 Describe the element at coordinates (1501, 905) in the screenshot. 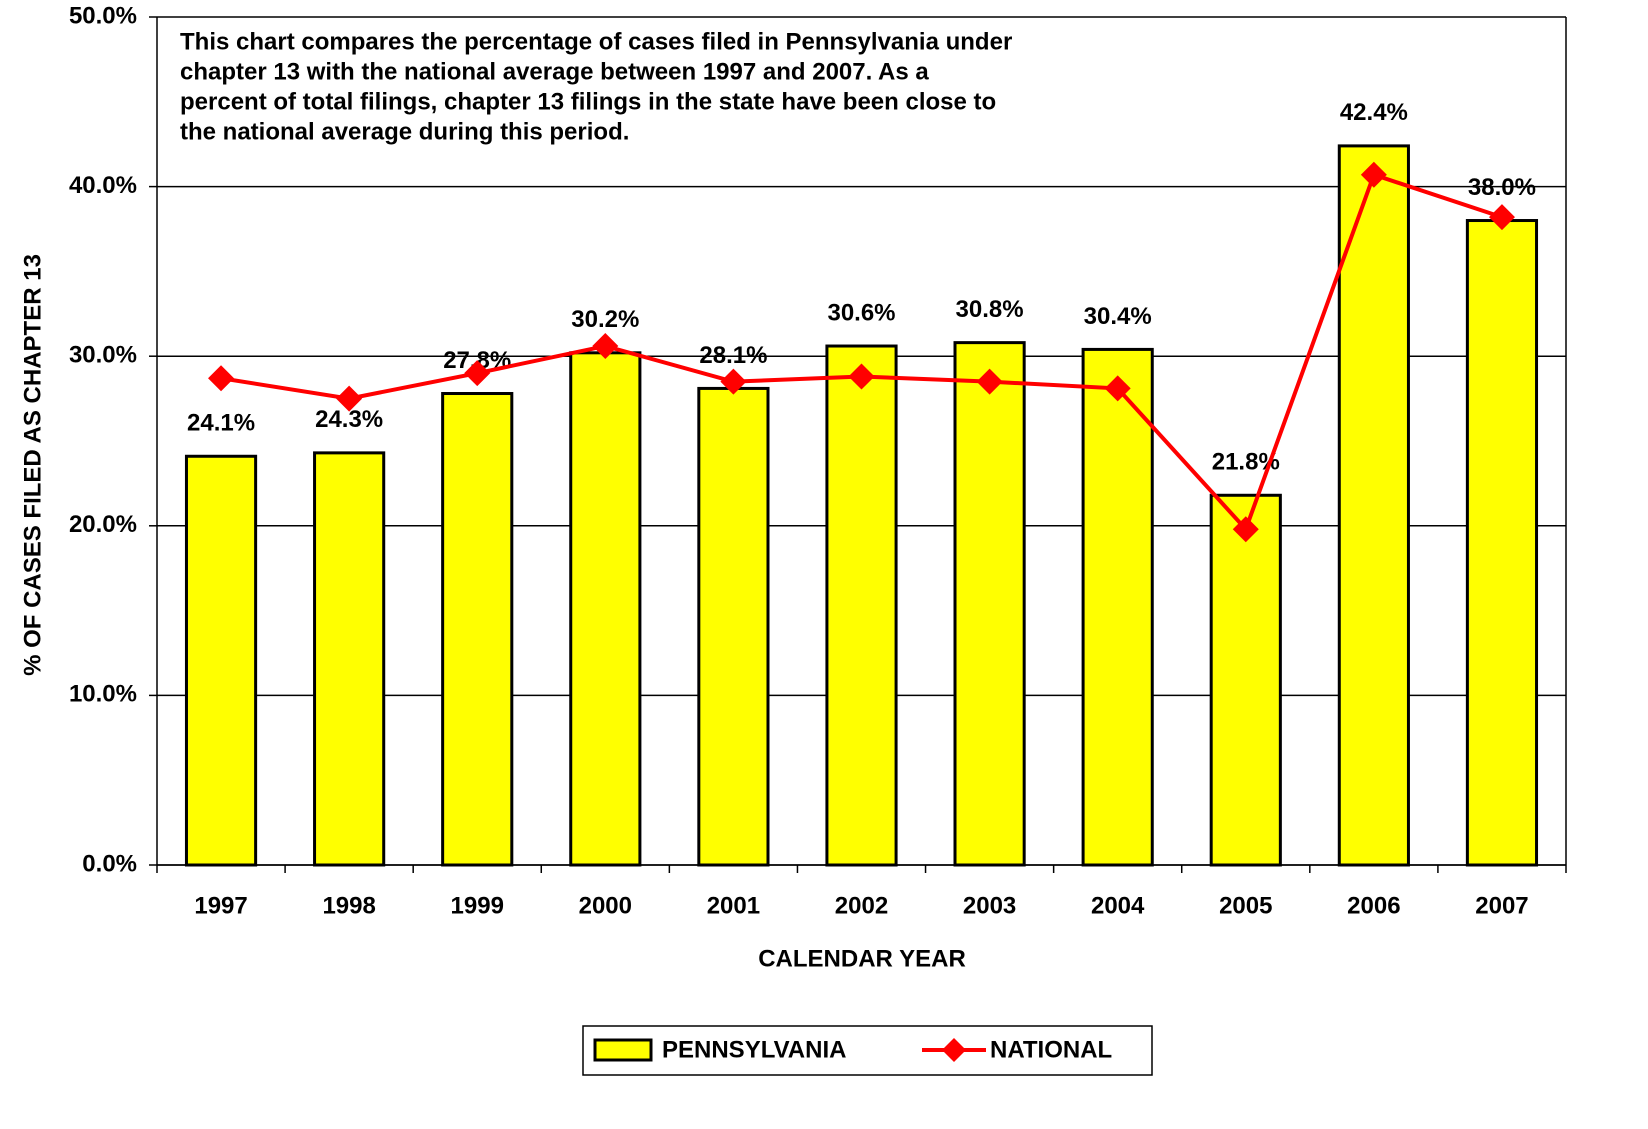

I see `x-tick-label: 2007` at that location.